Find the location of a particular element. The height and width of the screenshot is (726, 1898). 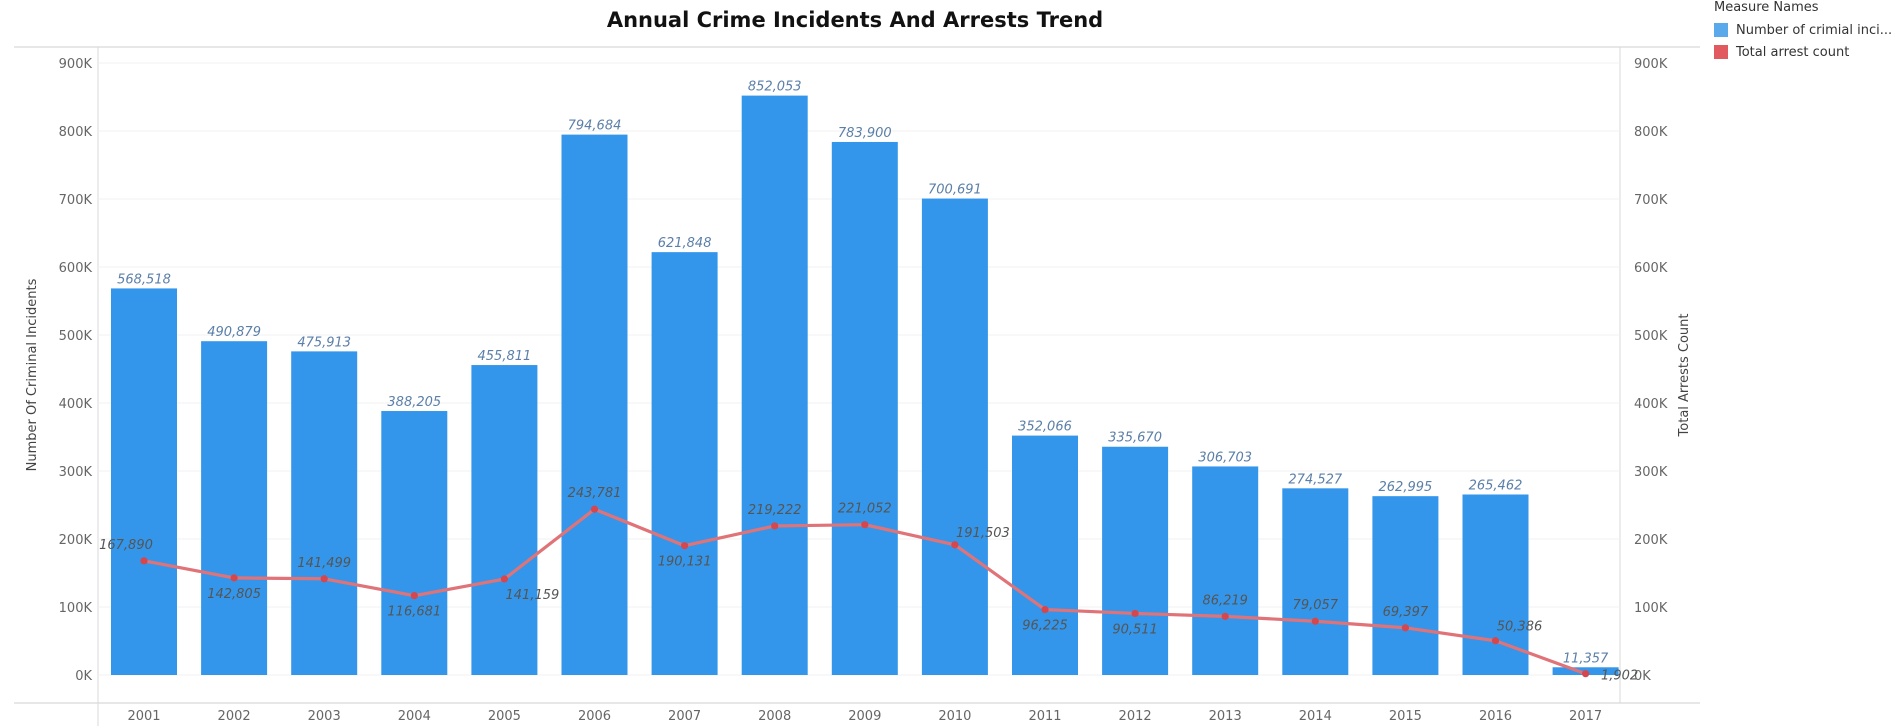

legend-swatch-arrests is located at coordinates (1721, 52).